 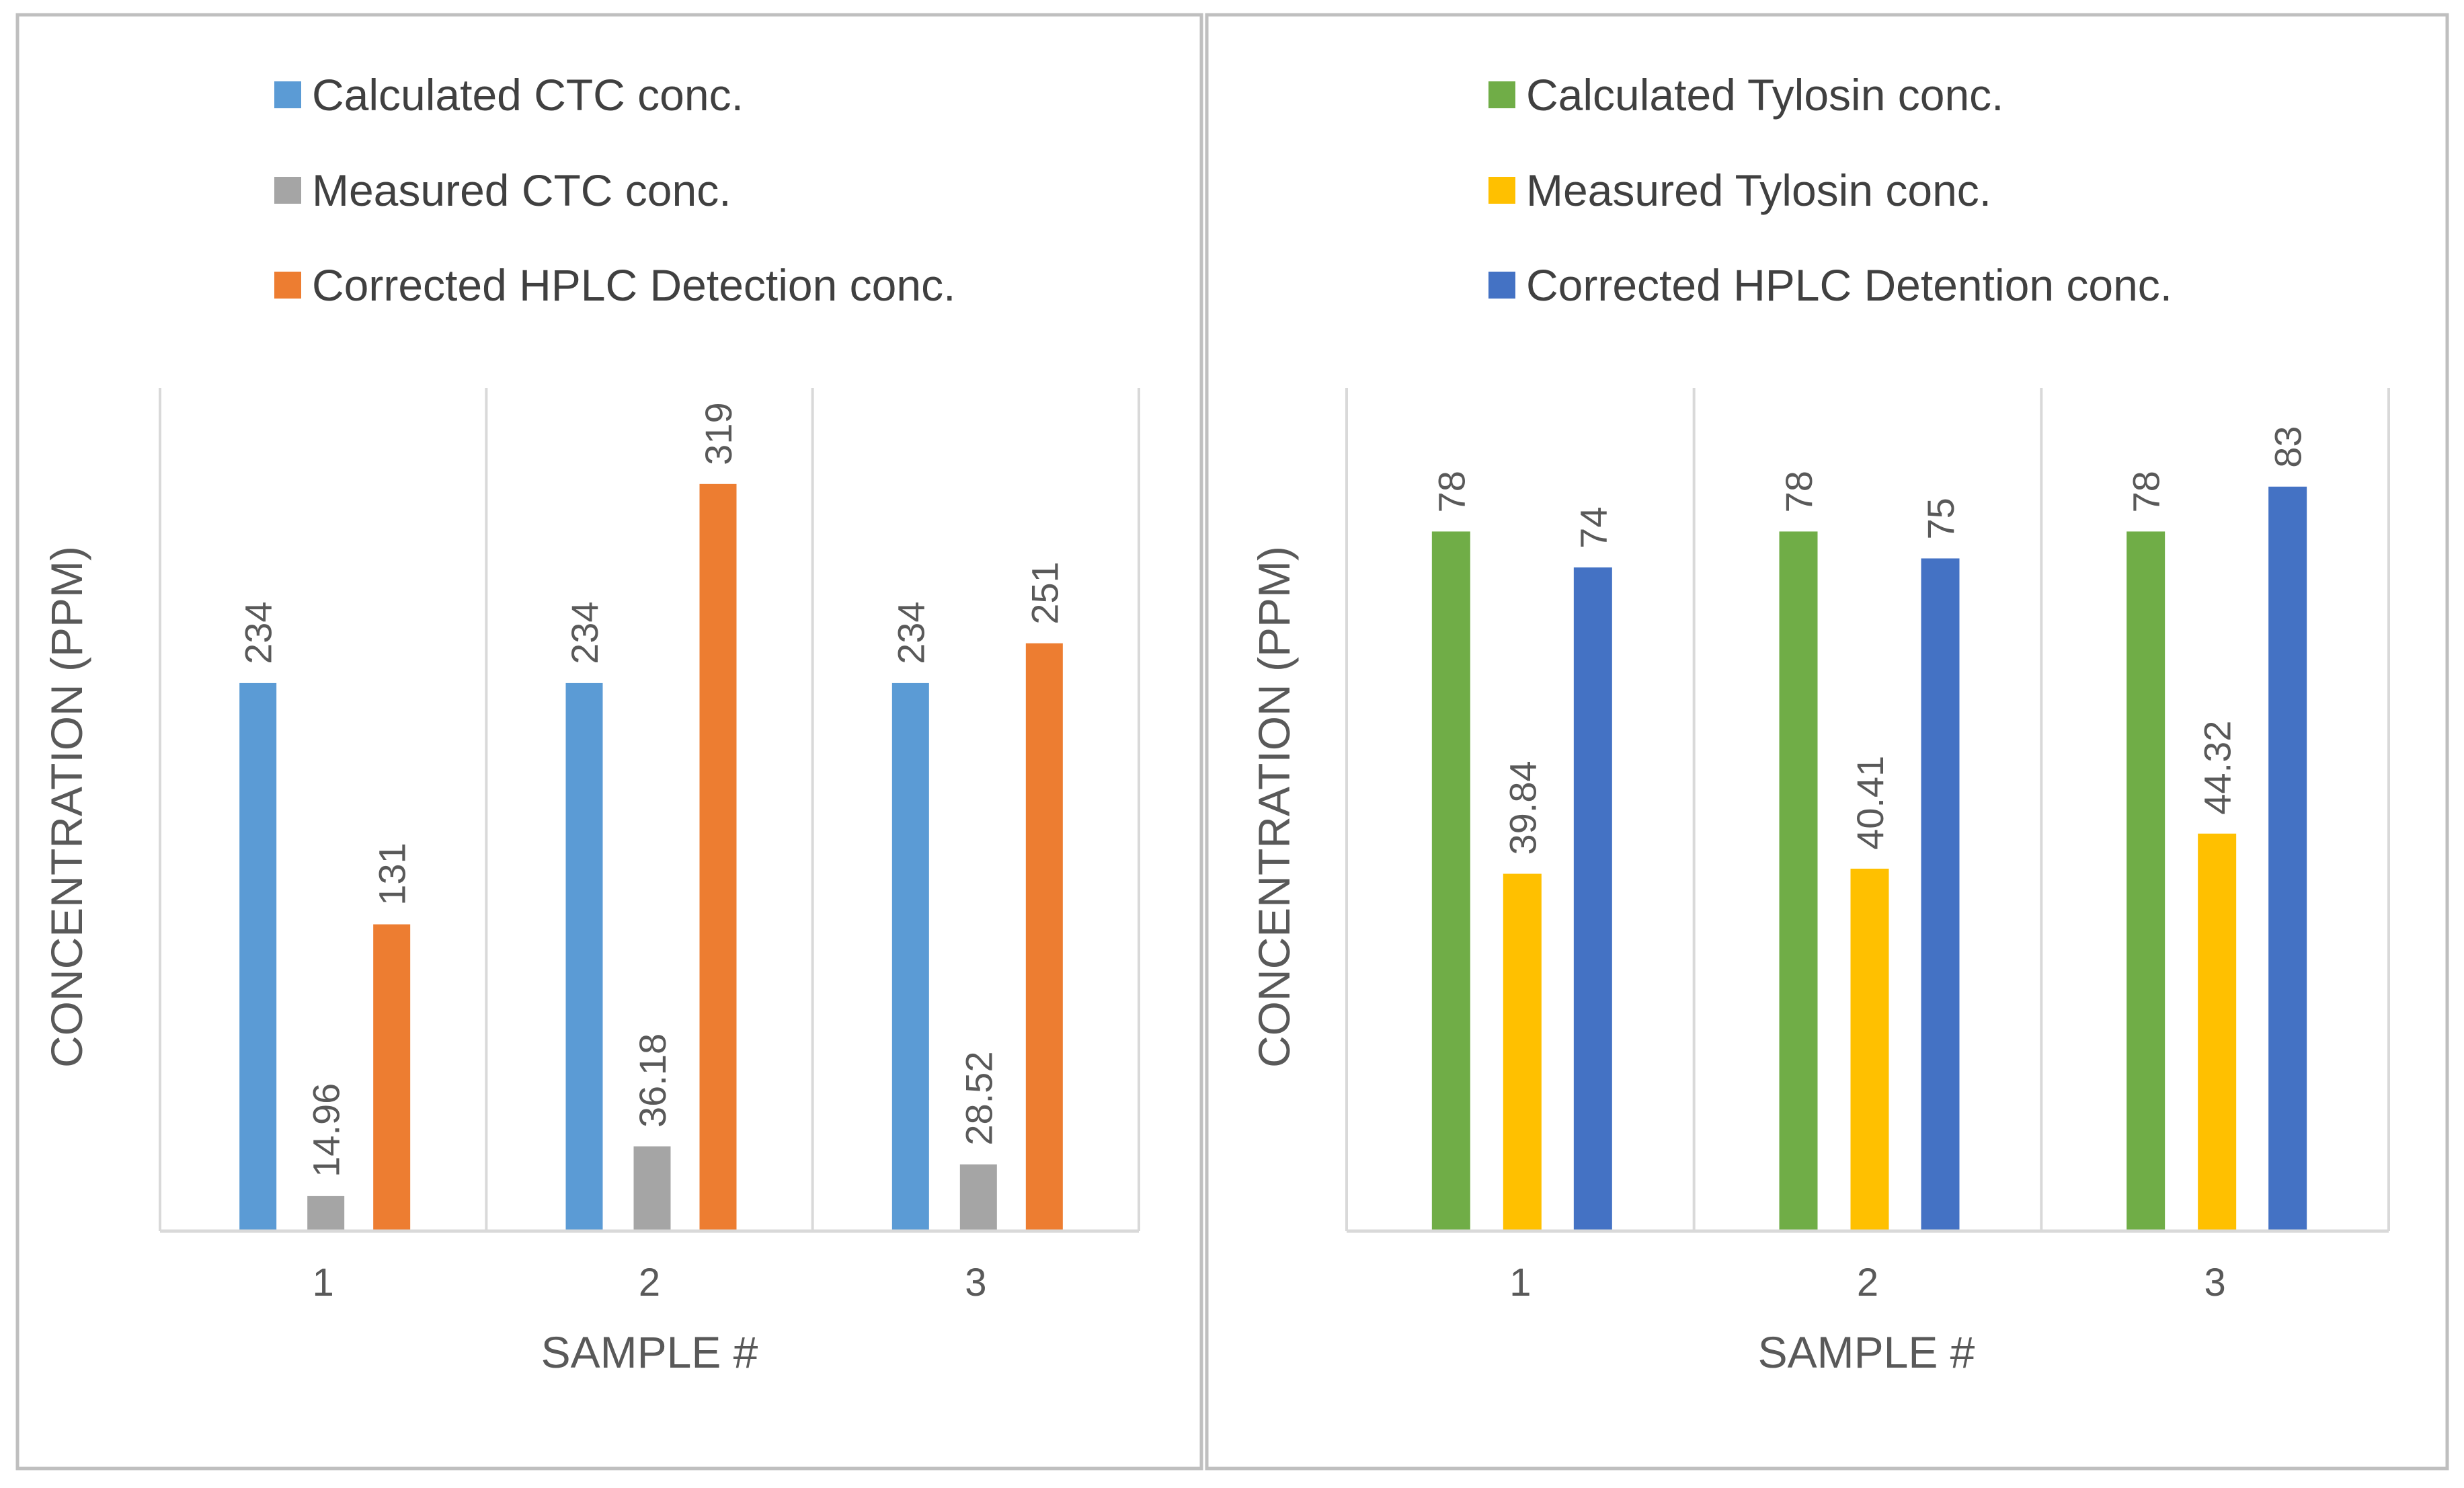 I want to click on legend-label: Measured Tylosin conc., so click(x=1758, y=190).